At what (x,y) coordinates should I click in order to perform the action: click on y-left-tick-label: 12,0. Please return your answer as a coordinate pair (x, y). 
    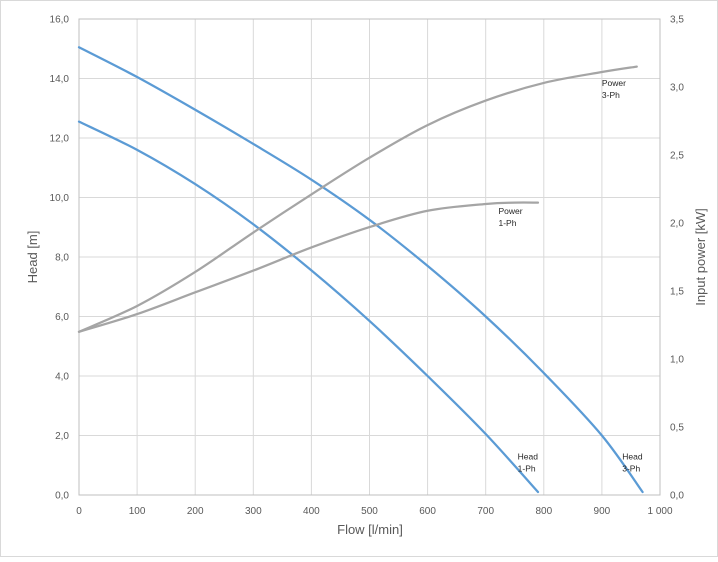
    Looking at the image, I should click on (60, 139).